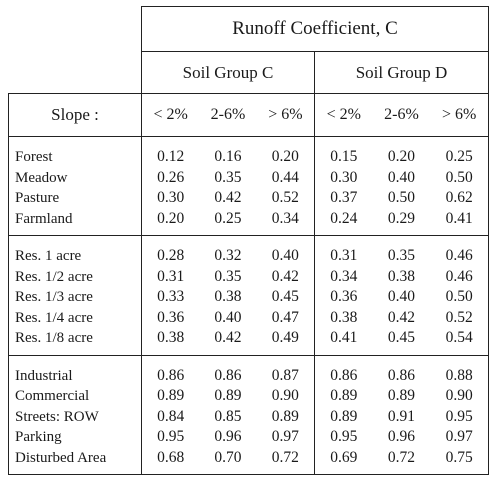 Image resolution: width=497 pixels, height=489 pixels. What do you see at coordinates (344, 276) in the screenshot?
I see `coefficient-value: 0.34` at bounding box center [344, 276].